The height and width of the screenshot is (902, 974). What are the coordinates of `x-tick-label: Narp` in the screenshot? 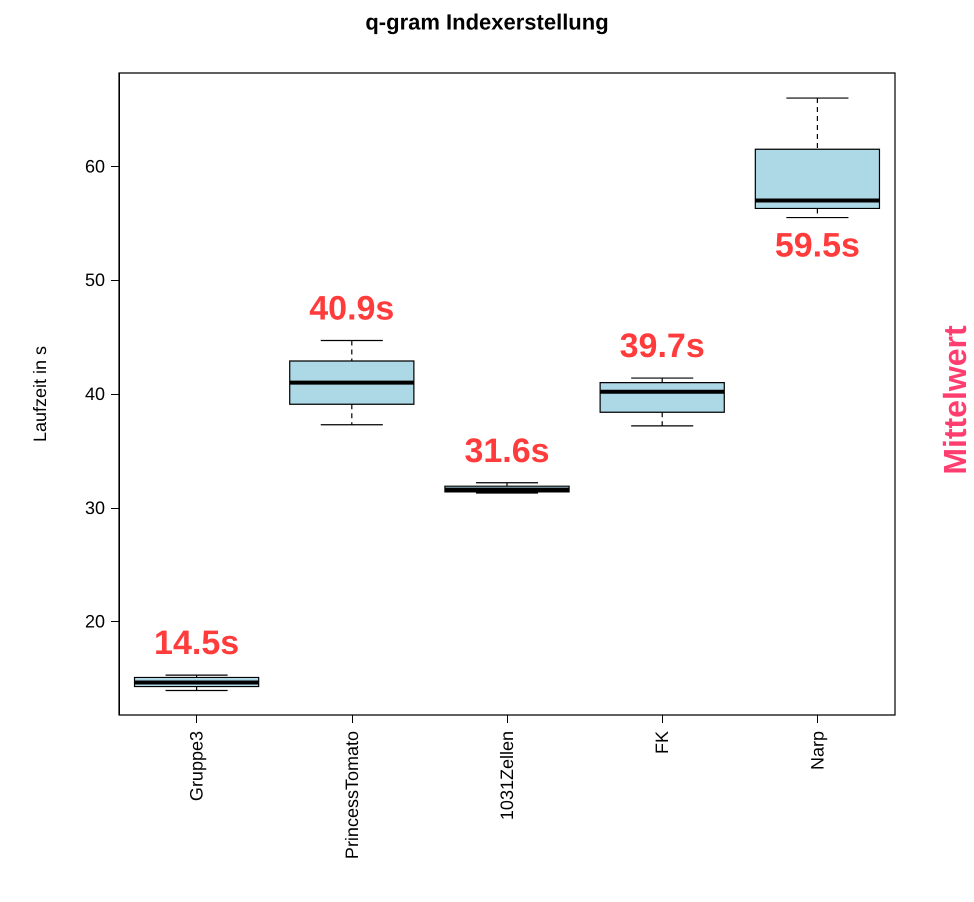 It's located at (817, 750).